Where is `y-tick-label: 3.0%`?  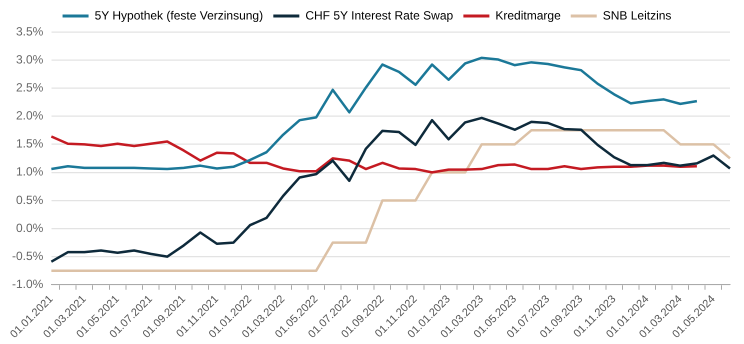
y-tick-label: 3.0% is located at coordinates (30, 59).